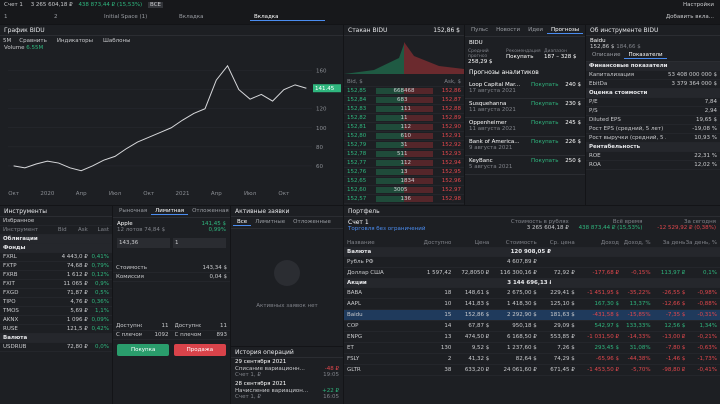 This screenshot has height=404, width=720. I want to click on cell: -14,33%, so click(639, 337).